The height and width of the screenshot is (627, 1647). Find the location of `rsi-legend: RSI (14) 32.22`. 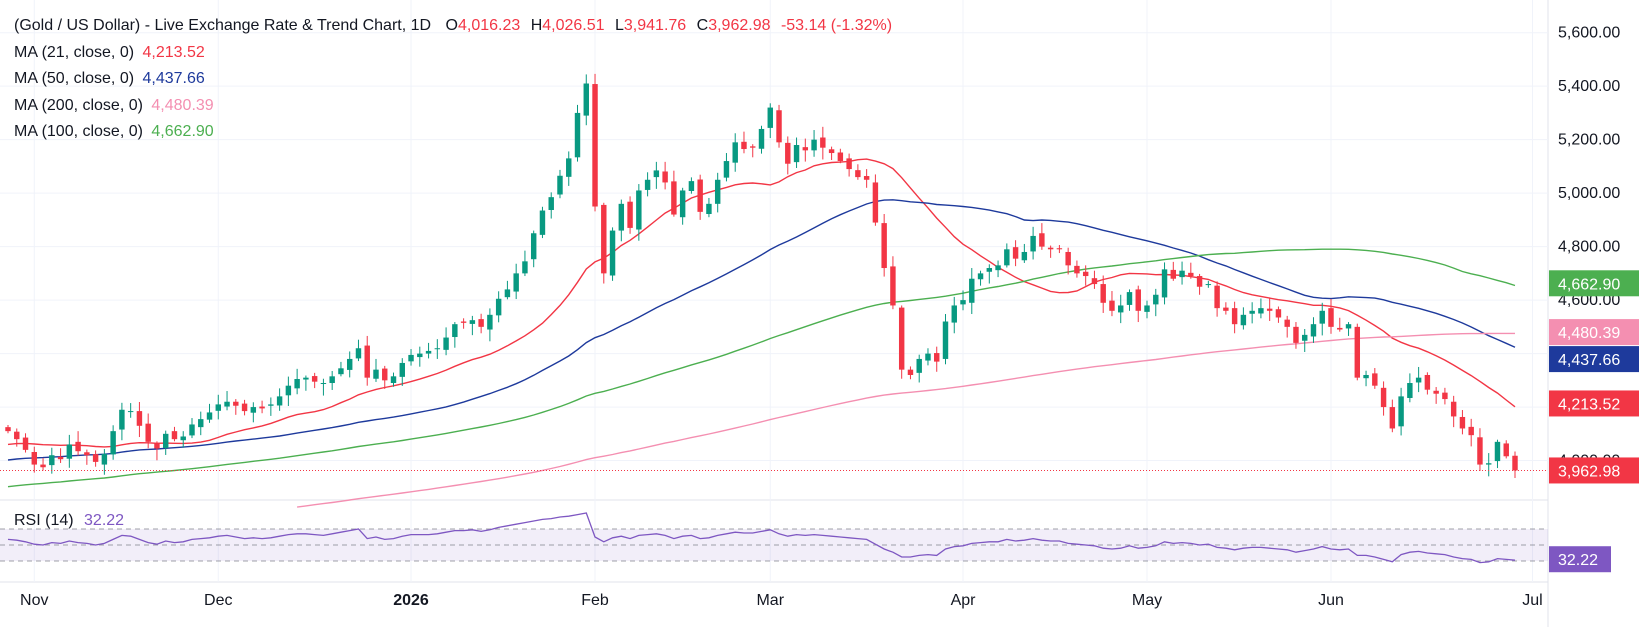

rsi-legend: RSI (14) 32.22 is located at coordinates (69, 521).